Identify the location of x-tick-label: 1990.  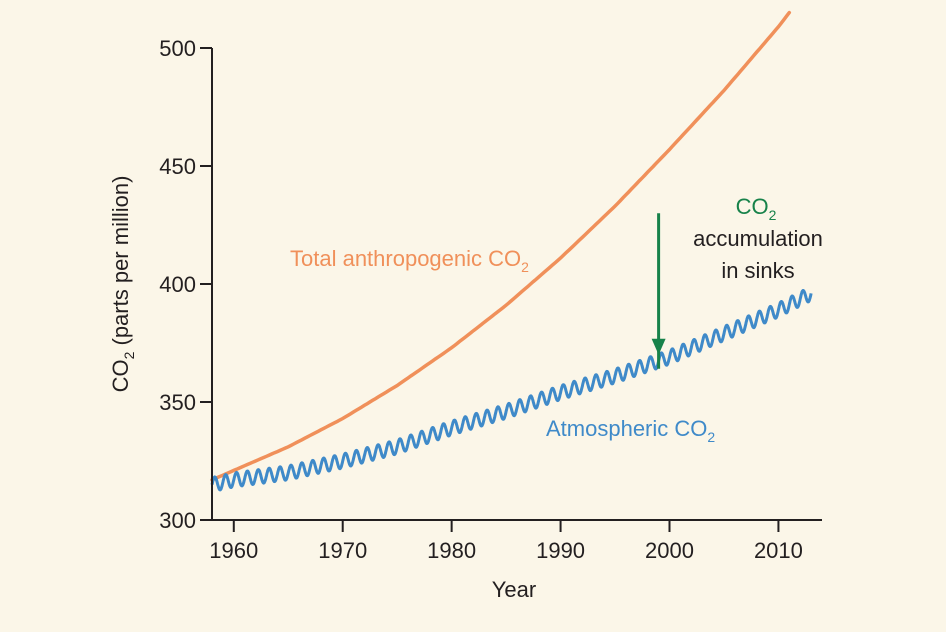
(560, 550).